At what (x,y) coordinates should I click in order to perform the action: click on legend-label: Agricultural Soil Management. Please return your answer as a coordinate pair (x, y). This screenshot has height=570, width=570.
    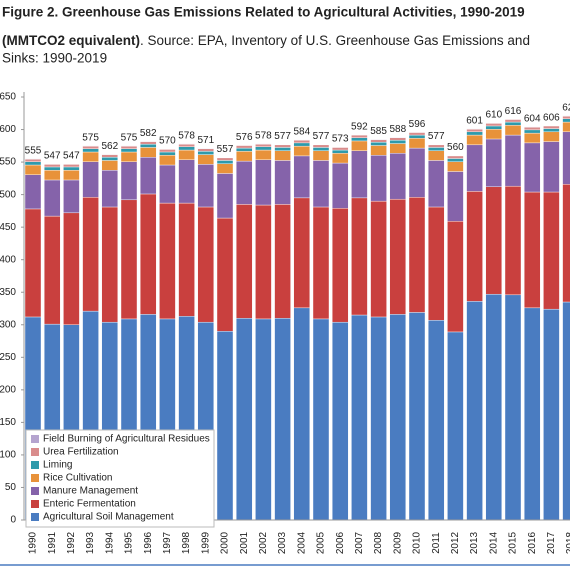
    Looking at the image, I should click on (108, 517).